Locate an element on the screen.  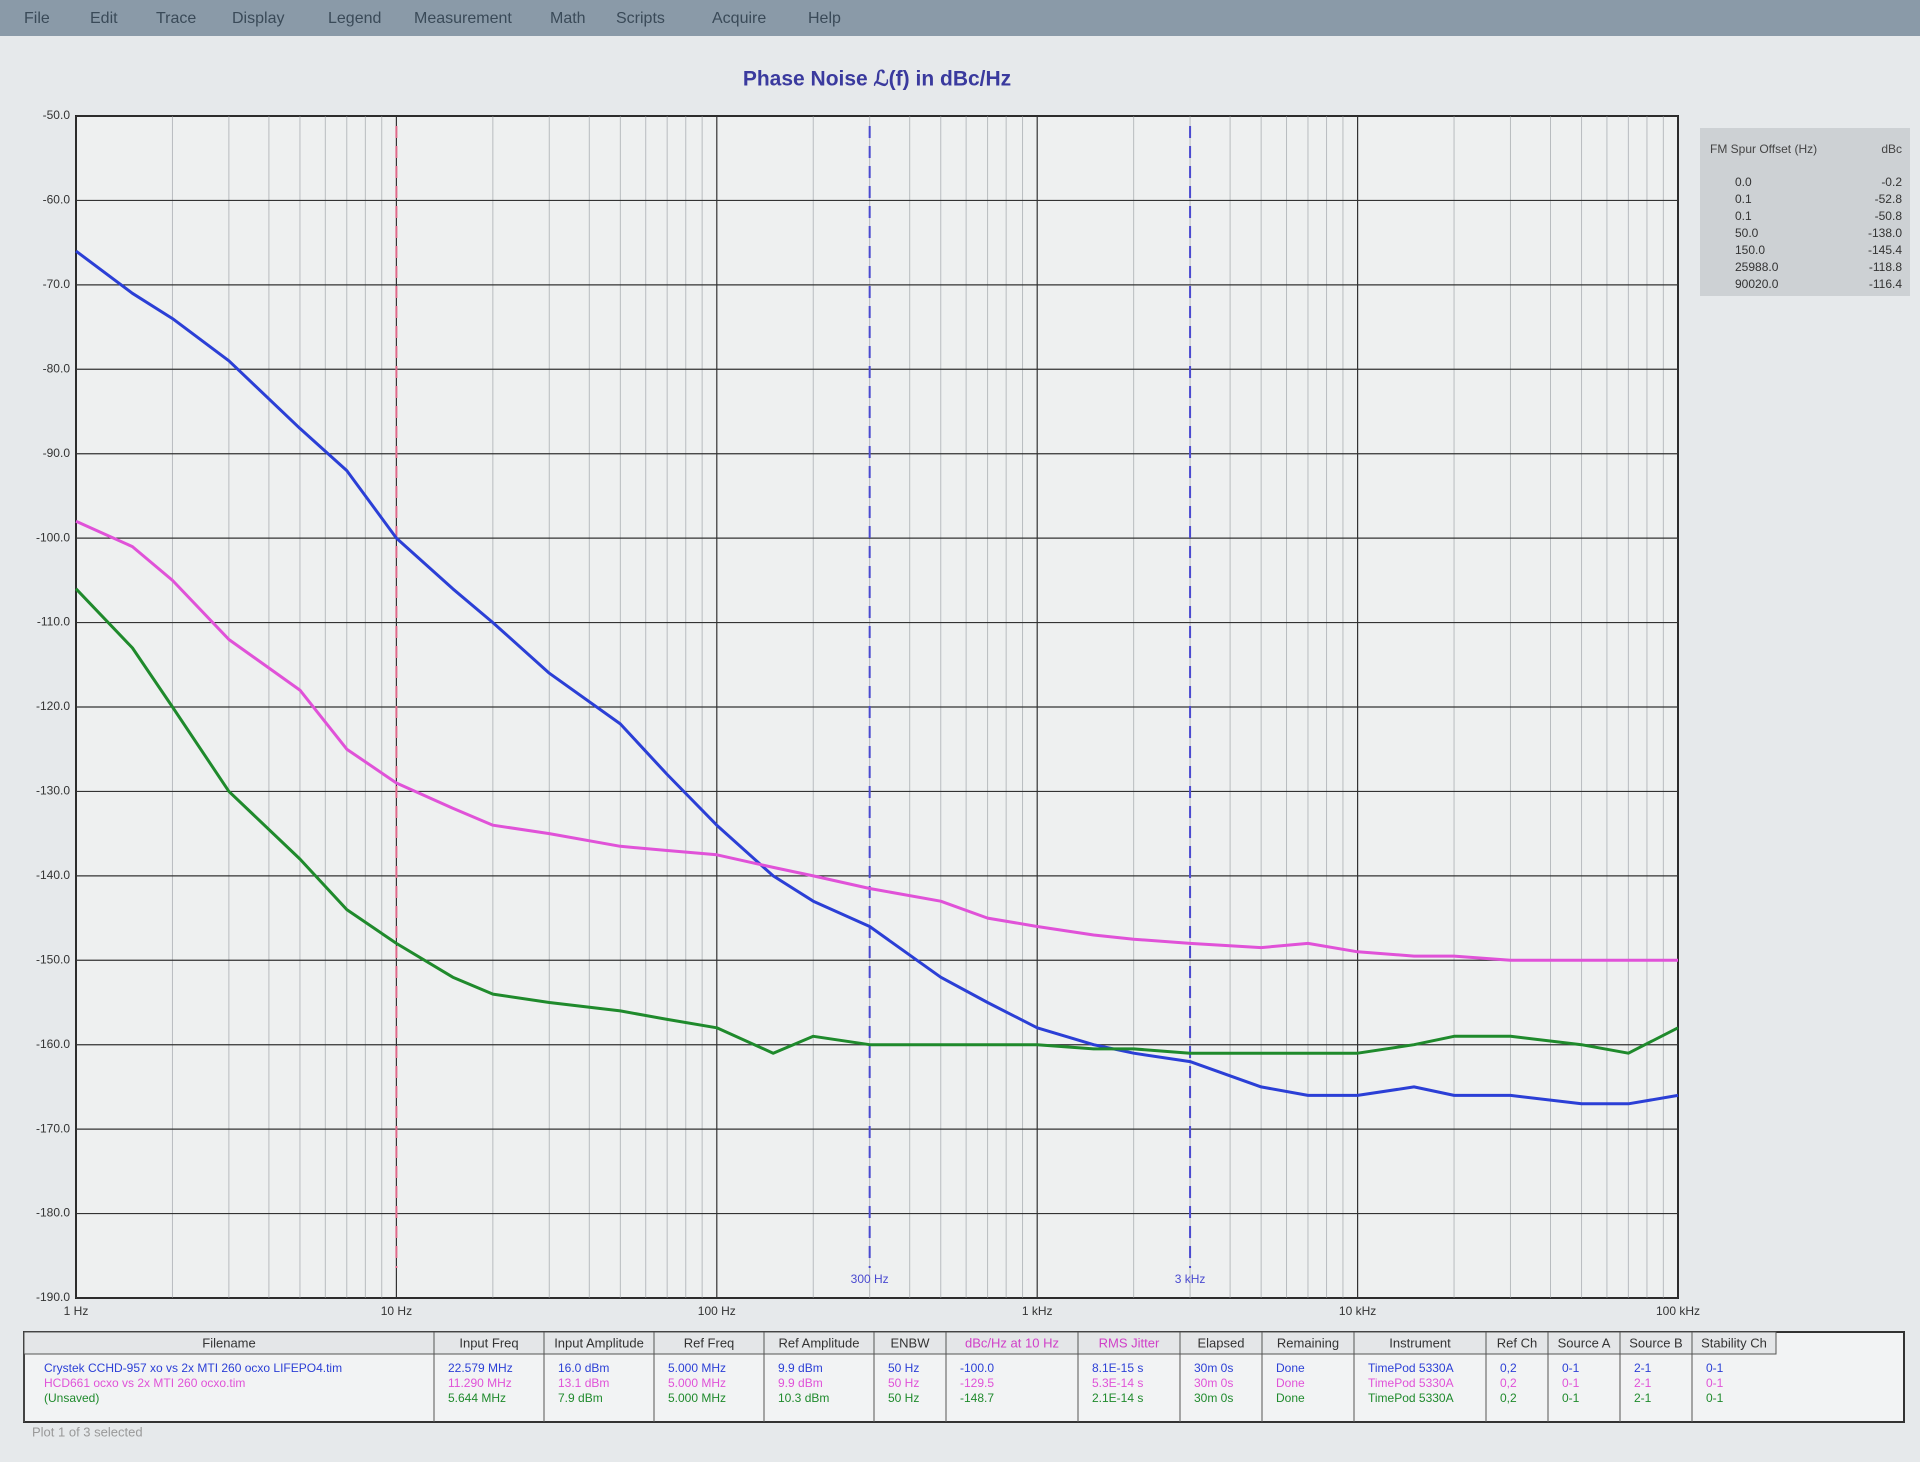
menu-item: Edit is located at coordinates (104, 18).